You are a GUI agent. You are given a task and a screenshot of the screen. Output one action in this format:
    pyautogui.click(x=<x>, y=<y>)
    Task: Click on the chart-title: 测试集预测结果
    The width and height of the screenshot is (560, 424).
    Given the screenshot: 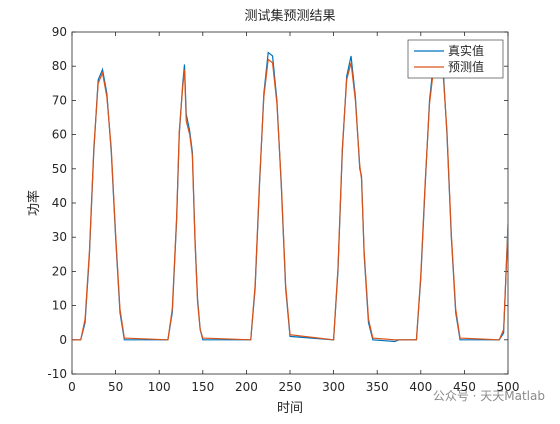 What is the action you would take?
    pyautogui.click(x=289, y=16)
    